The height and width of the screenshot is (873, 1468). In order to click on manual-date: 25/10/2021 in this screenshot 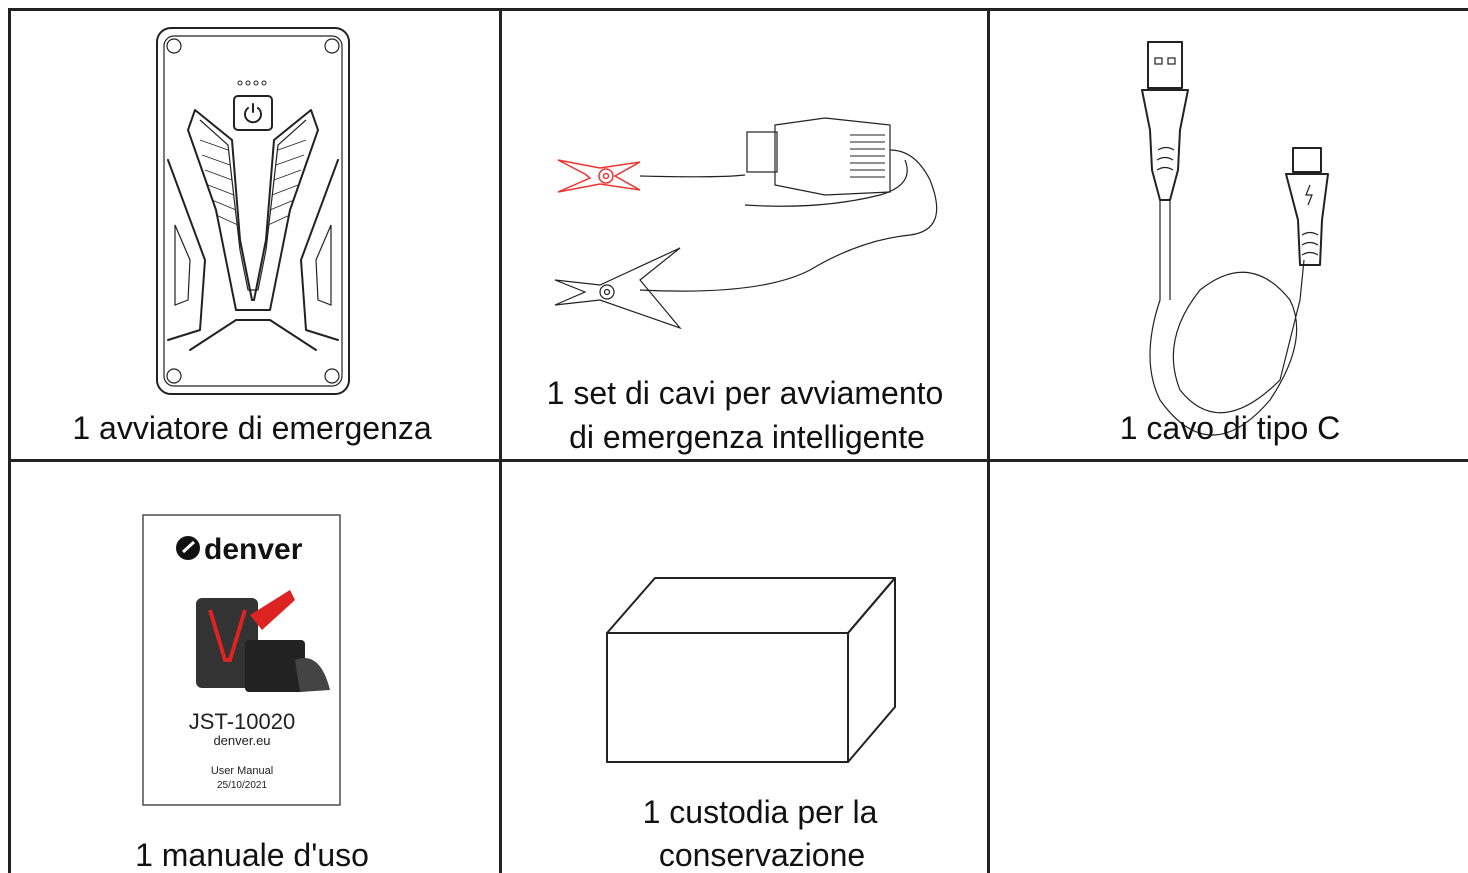, I will do `click(242, 785)`.